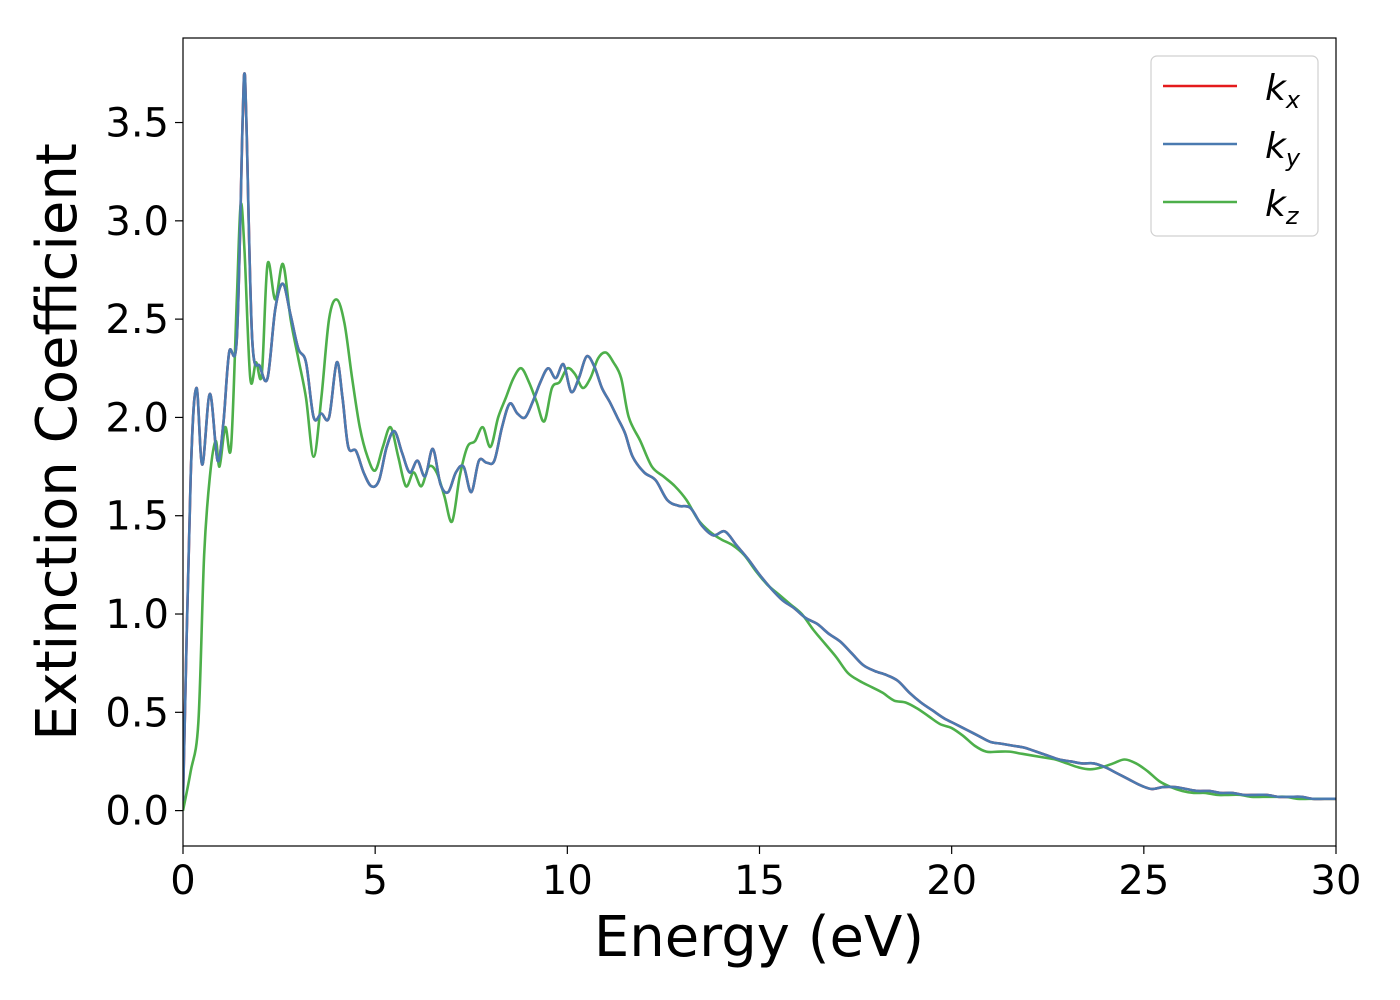  What do you see at coordinates (137, 615) in the screenshot?
I see `y-tick-label: 1.0` at bounding box center [137, 615].